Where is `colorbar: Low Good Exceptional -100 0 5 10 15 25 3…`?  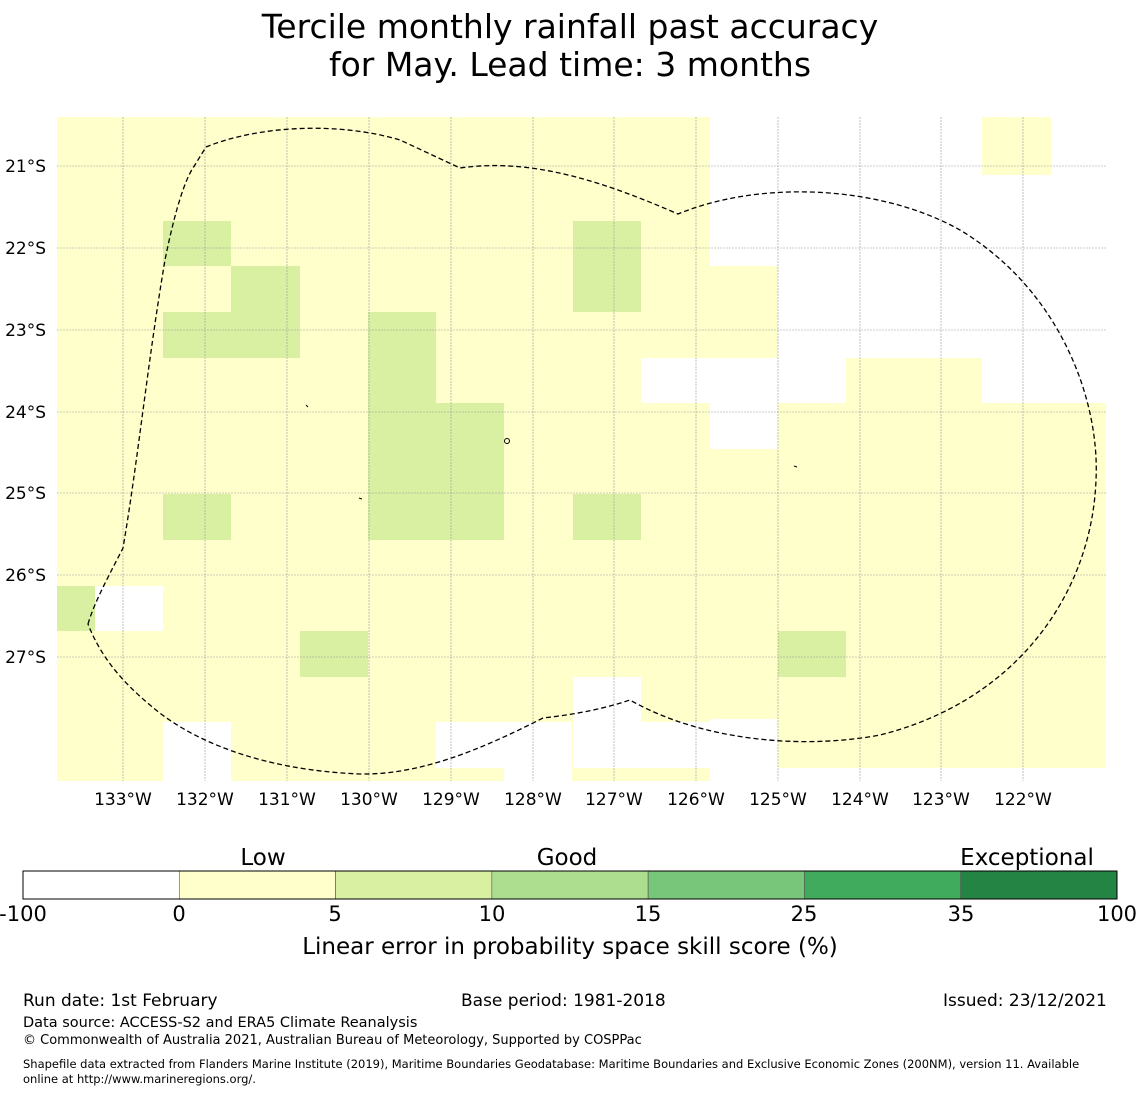
colorbar: Low Good Exceptional -100 0 5 10 15 25 3… is located at coordinates (568, 902).